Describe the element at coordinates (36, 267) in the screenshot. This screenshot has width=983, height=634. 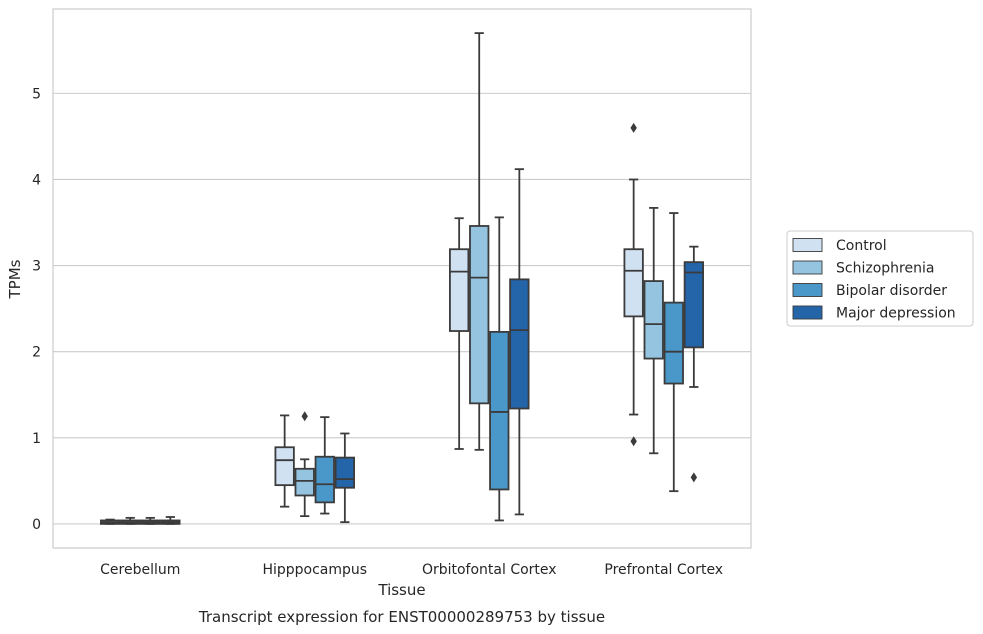
I see `y-tick-label: 3` at that location.